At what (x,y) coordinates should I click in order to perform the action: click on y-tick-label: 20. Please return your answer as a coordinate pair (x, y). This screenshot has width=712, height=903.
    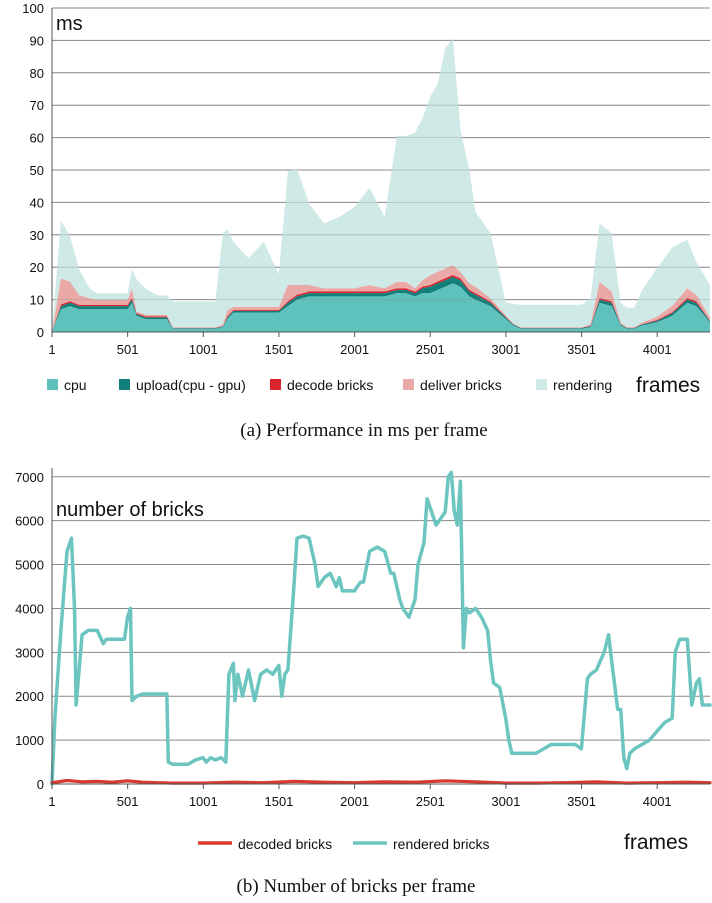
    Looking at the image, I should click on (37, 267).